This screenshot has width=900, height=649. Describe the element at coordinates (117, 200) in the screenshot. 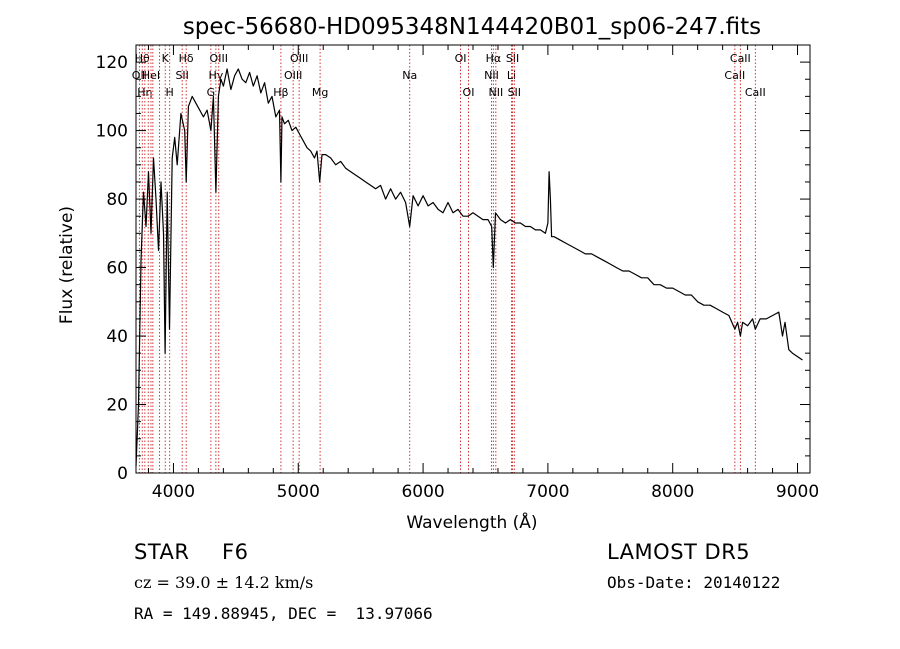

I see `y-tick-label: 80` at that location.